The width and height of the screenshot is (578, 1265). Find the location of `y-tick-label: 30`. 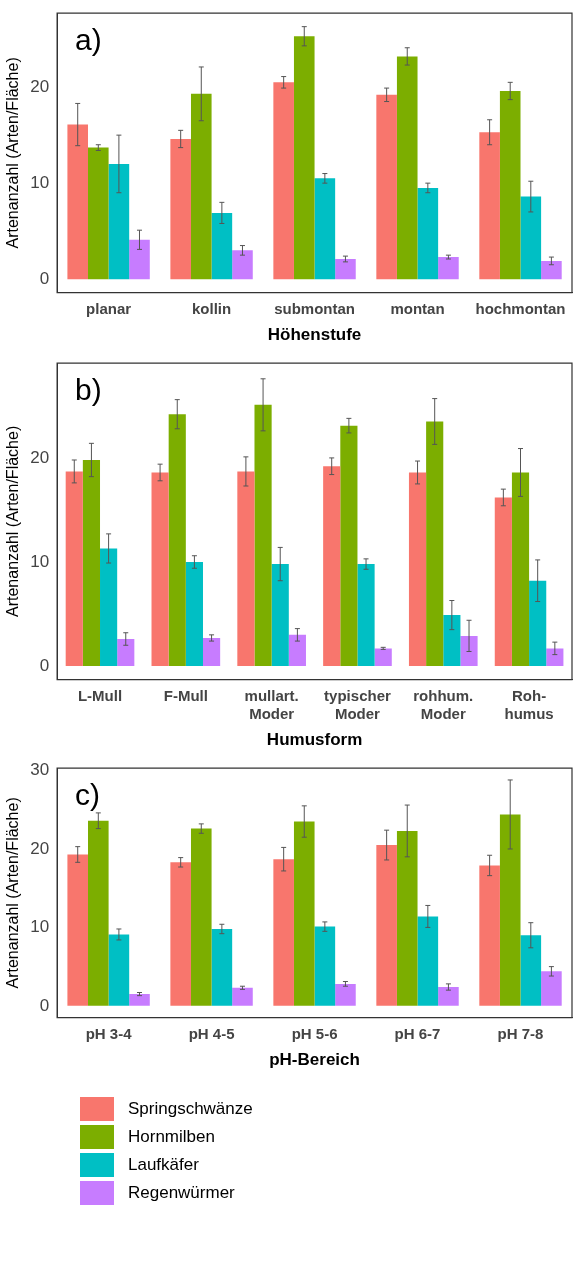

y-tick-label: 30 is located at coordinates (40, 770).